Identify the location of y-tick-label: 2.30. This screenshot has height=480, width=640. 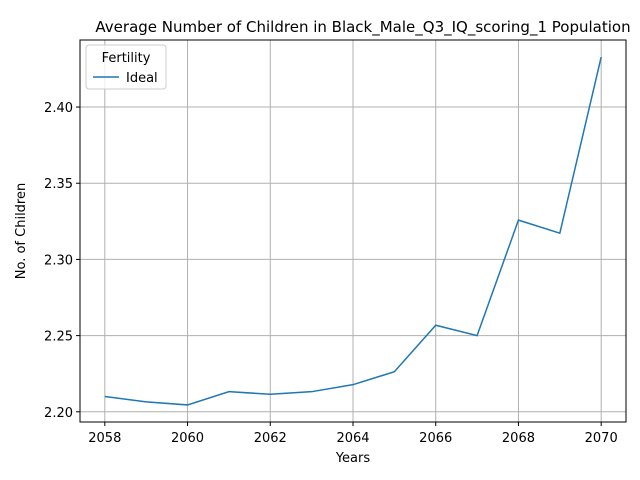
(58, 260).